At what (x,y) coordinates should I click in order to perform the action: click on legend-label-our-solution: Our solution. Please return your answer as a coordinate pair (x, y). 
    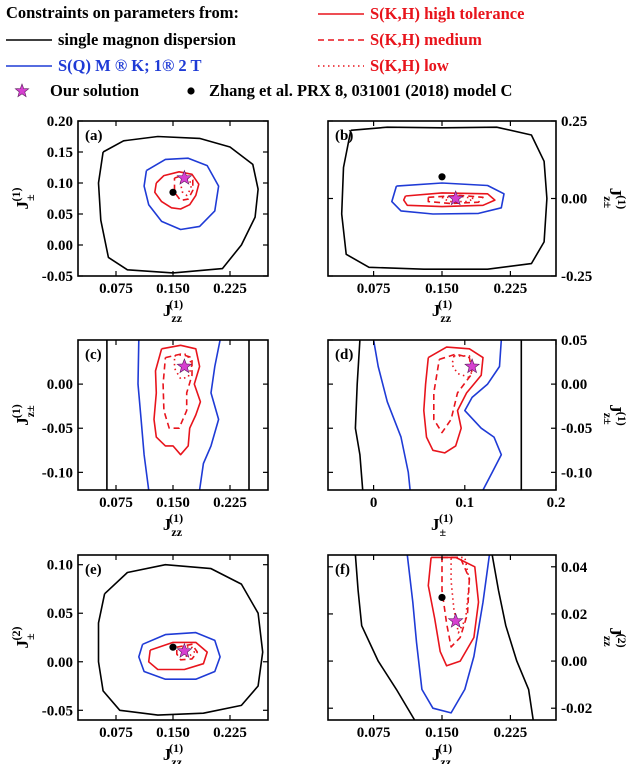
    Looking at the image, I should click on (94, 90).